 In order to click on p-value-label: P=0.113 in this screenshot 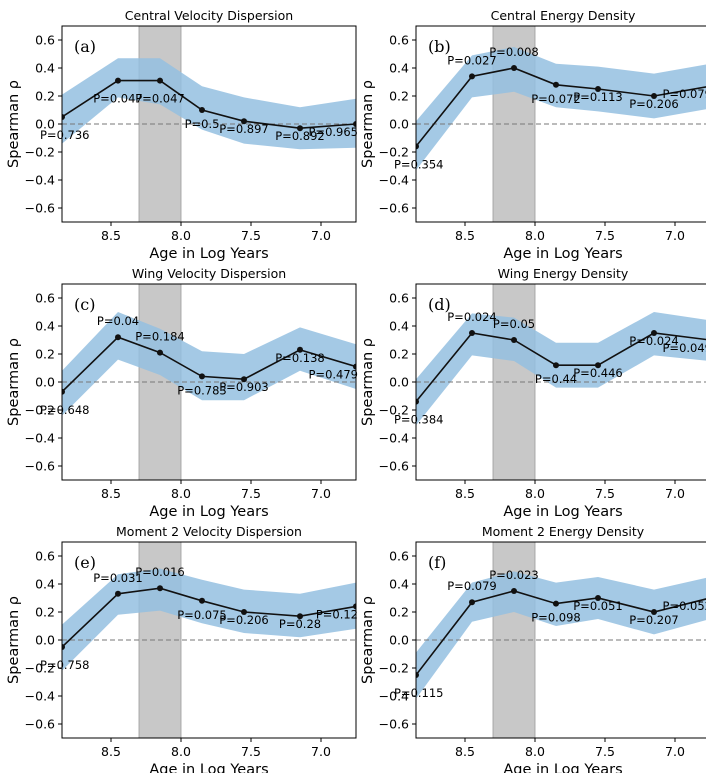, I will do `click(598, 97)`.